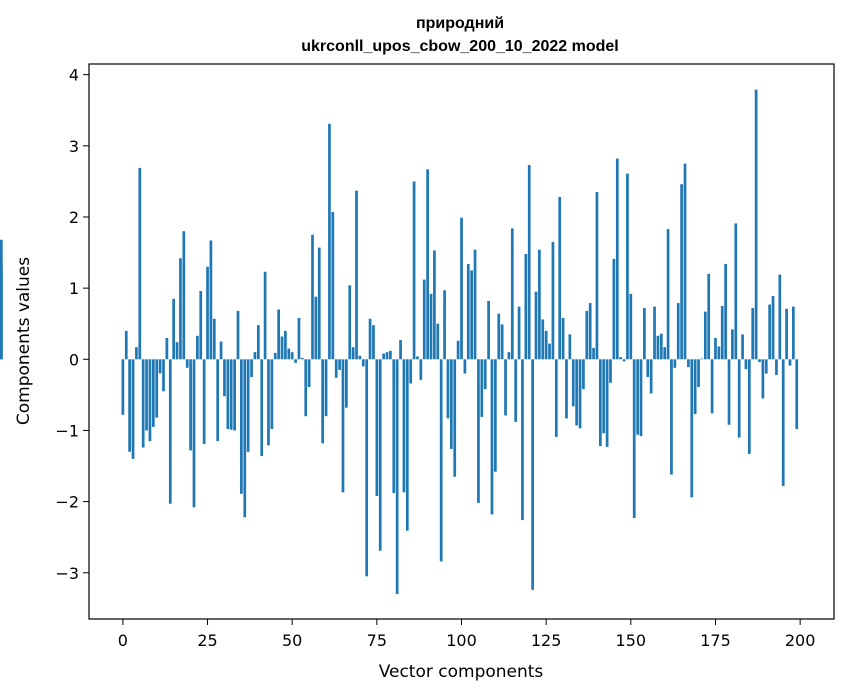 The height and width of the screenshot is (696, 847). What do you see at coordinates (546, 640) in the screenshot?
I see `x-tick-label: 125` at bounding box center [546, 640].